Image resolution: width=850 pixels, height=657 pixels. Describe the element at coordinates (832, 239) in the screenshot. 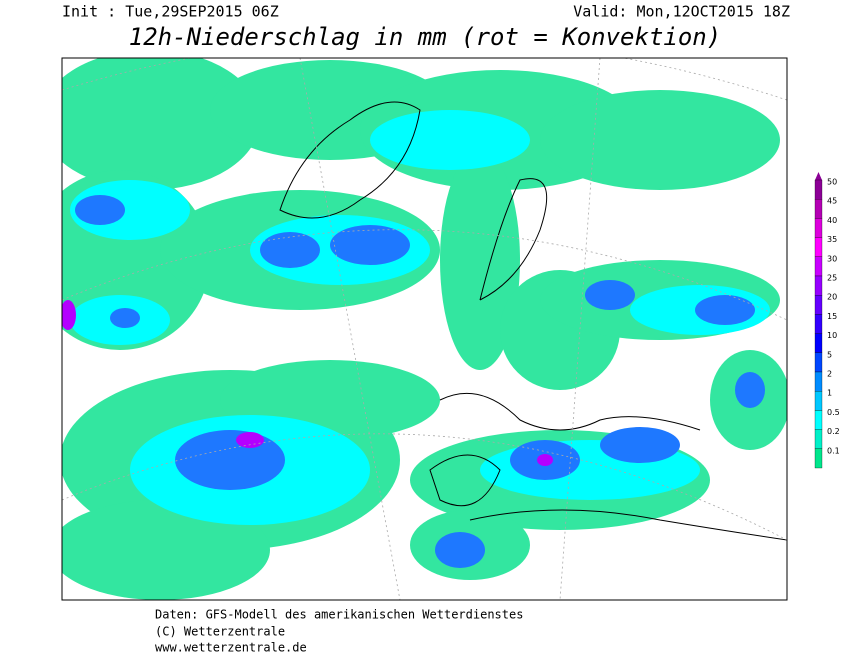

I see `legend-label: 35` at that location.